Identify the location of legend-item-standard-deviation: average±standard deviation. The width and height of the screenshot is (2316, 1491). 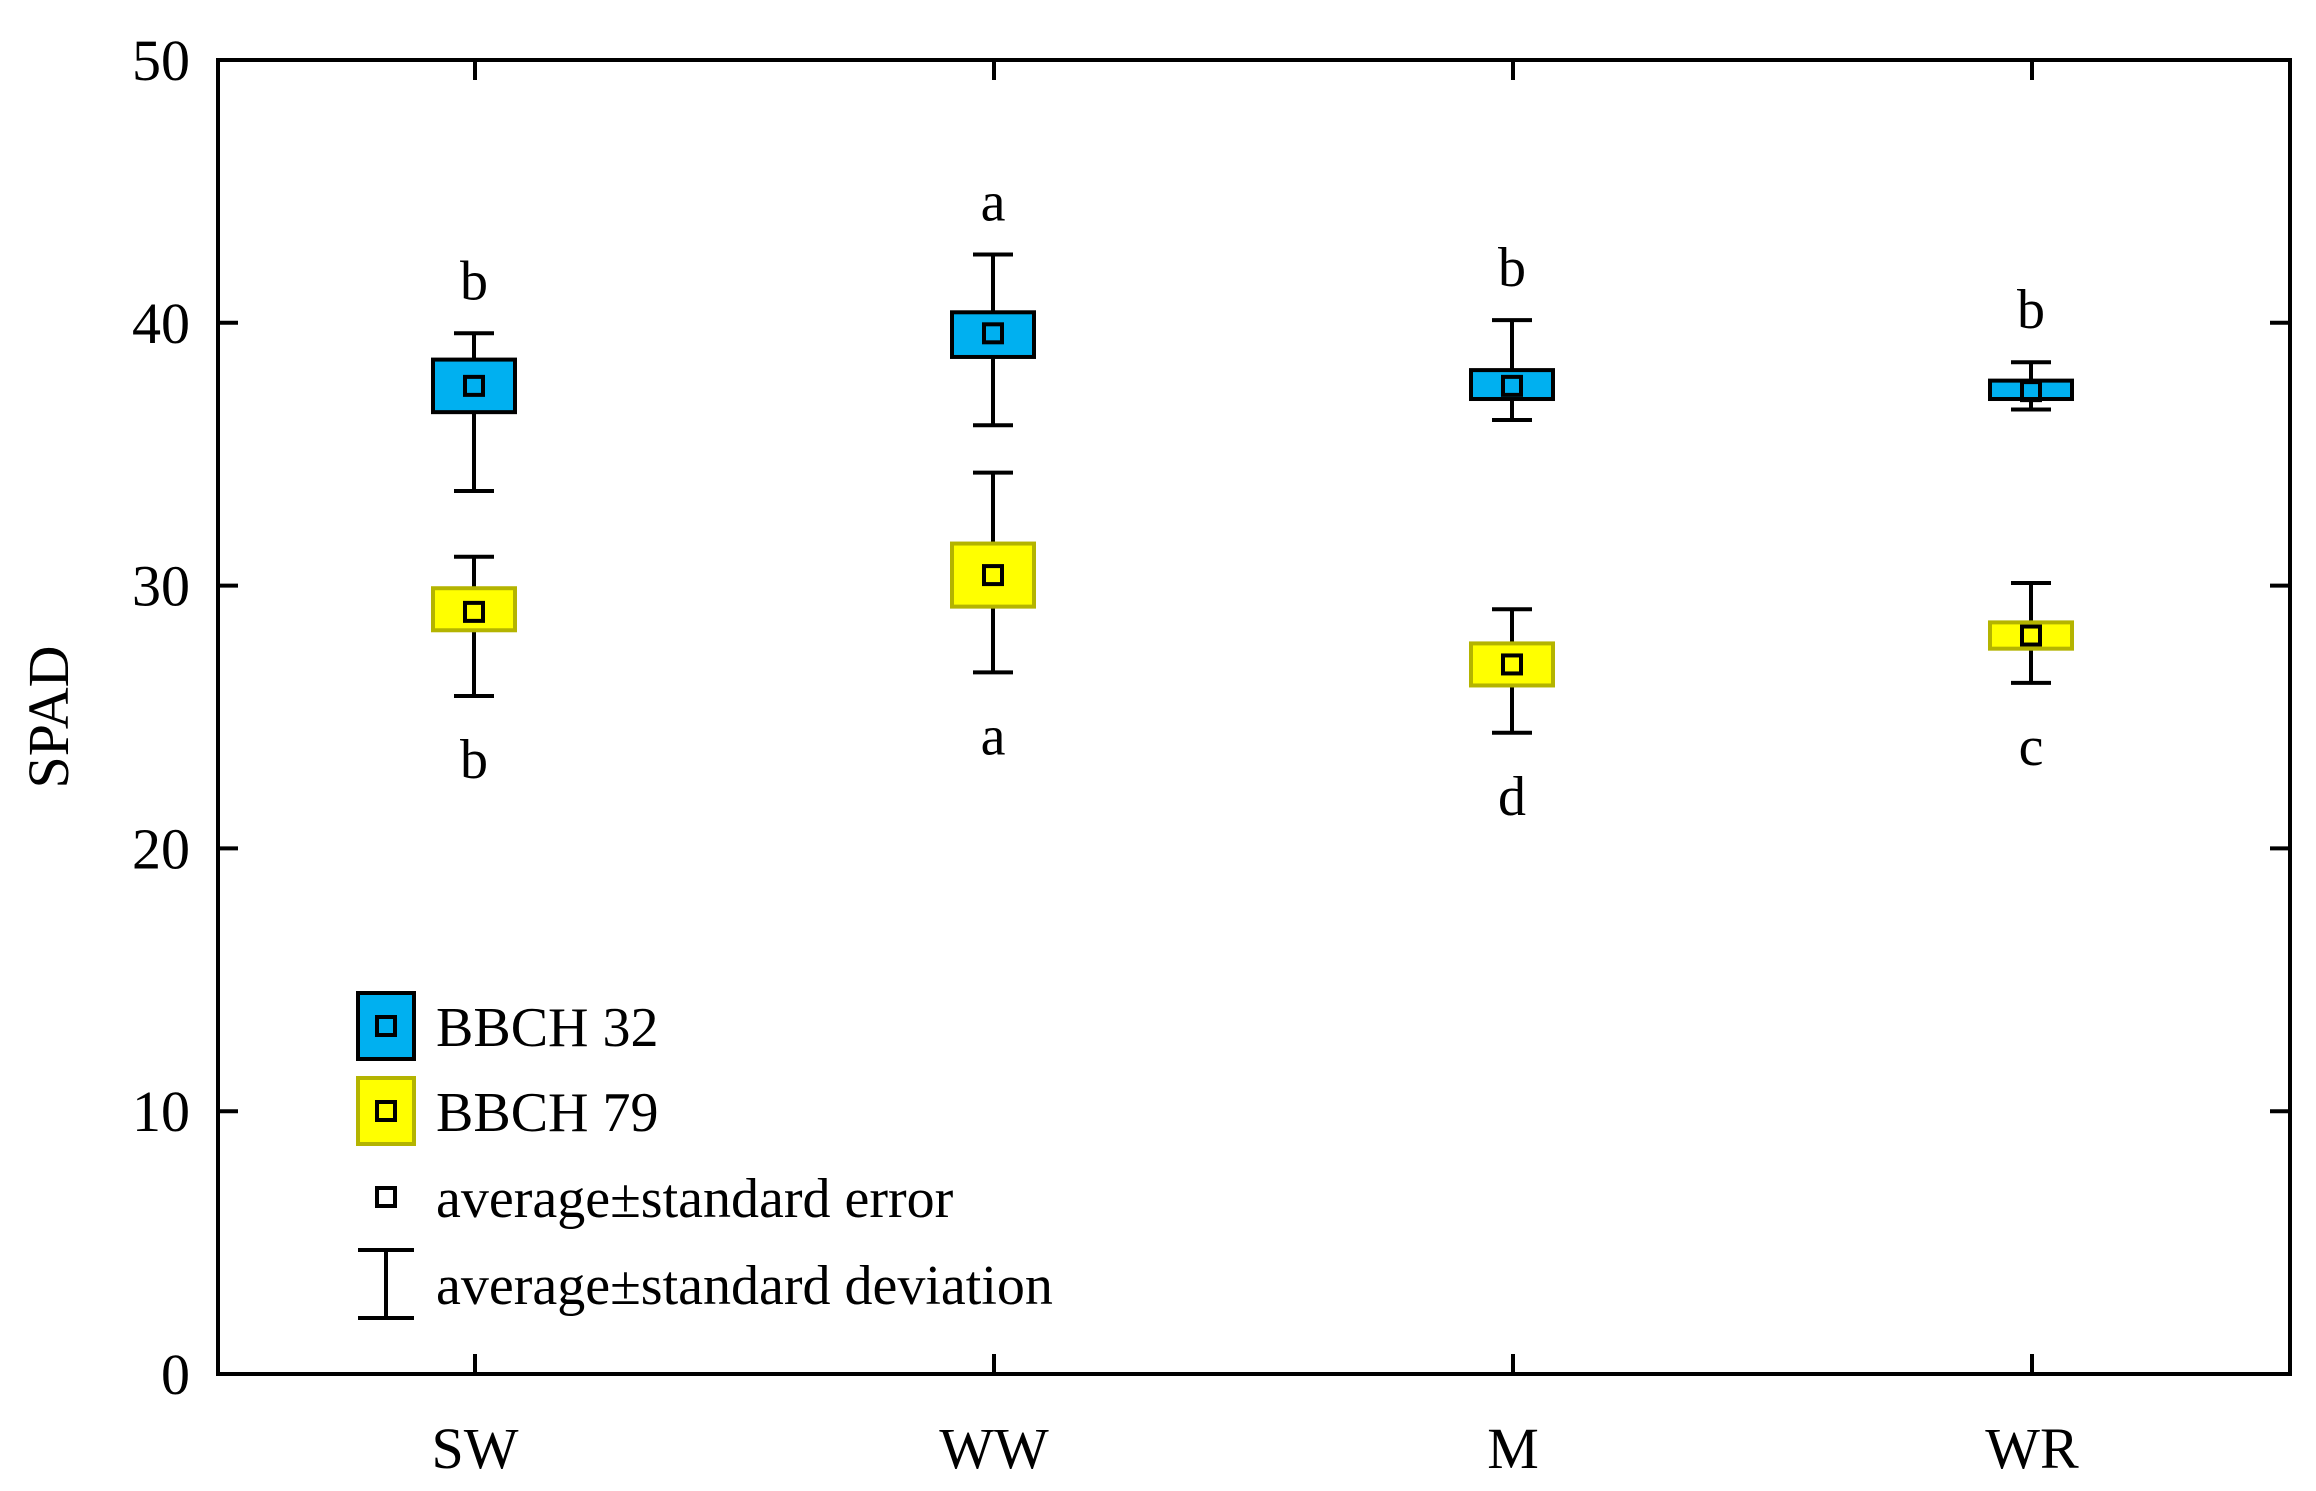
(705, 1284).